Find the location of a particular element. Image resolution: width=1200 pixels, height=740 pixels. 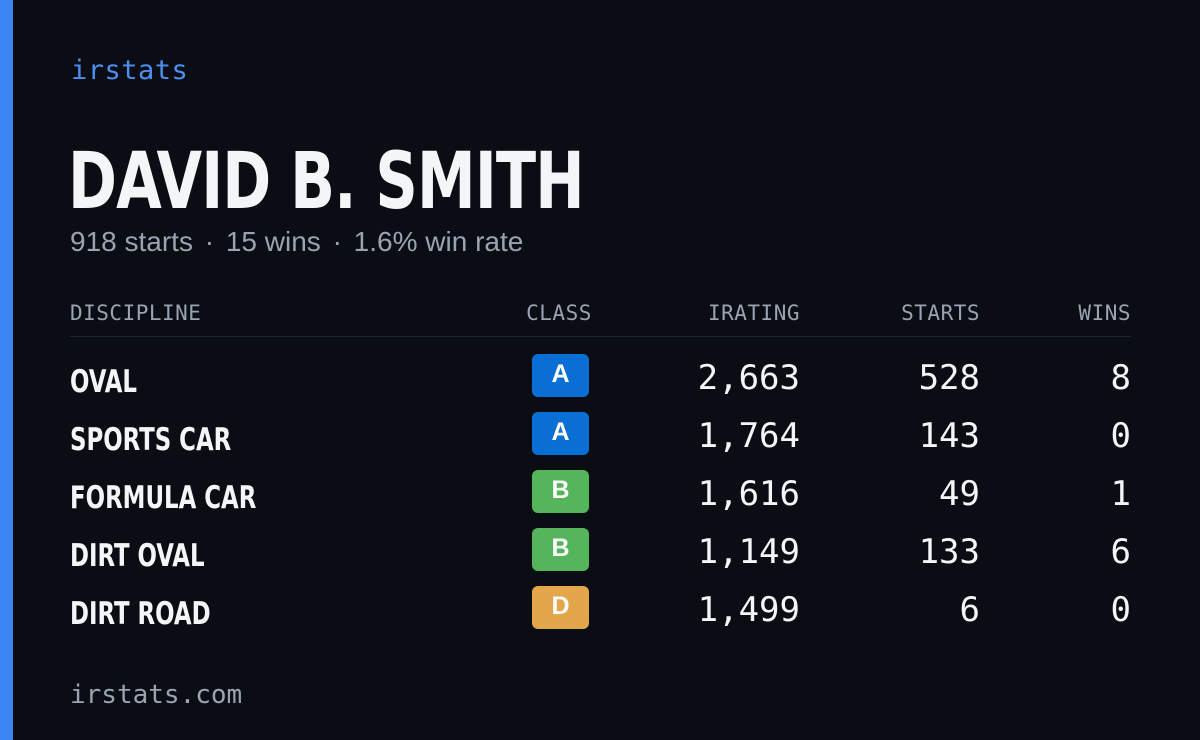

brand-logo-text: irstats is located at coordinates (130, 70).